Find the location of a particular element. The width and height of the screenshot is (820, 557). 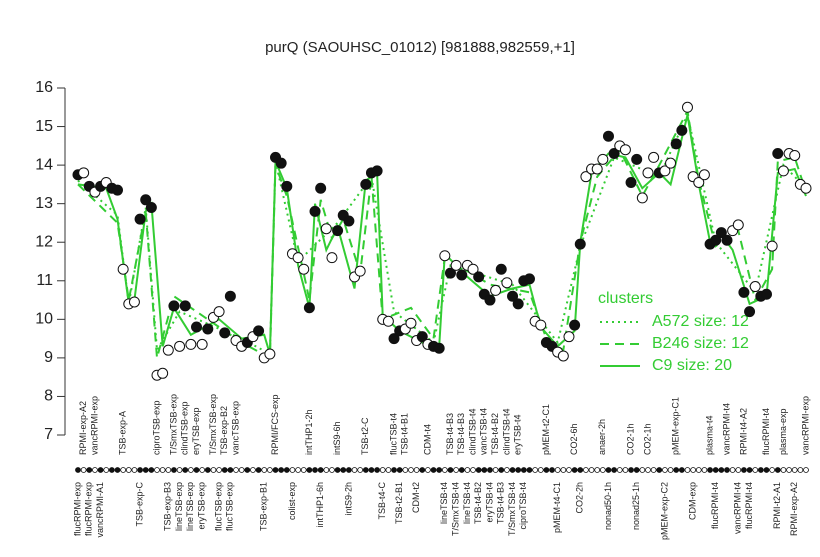

x-tick-label: plasma-t4 is located at coordinates (709, 435).